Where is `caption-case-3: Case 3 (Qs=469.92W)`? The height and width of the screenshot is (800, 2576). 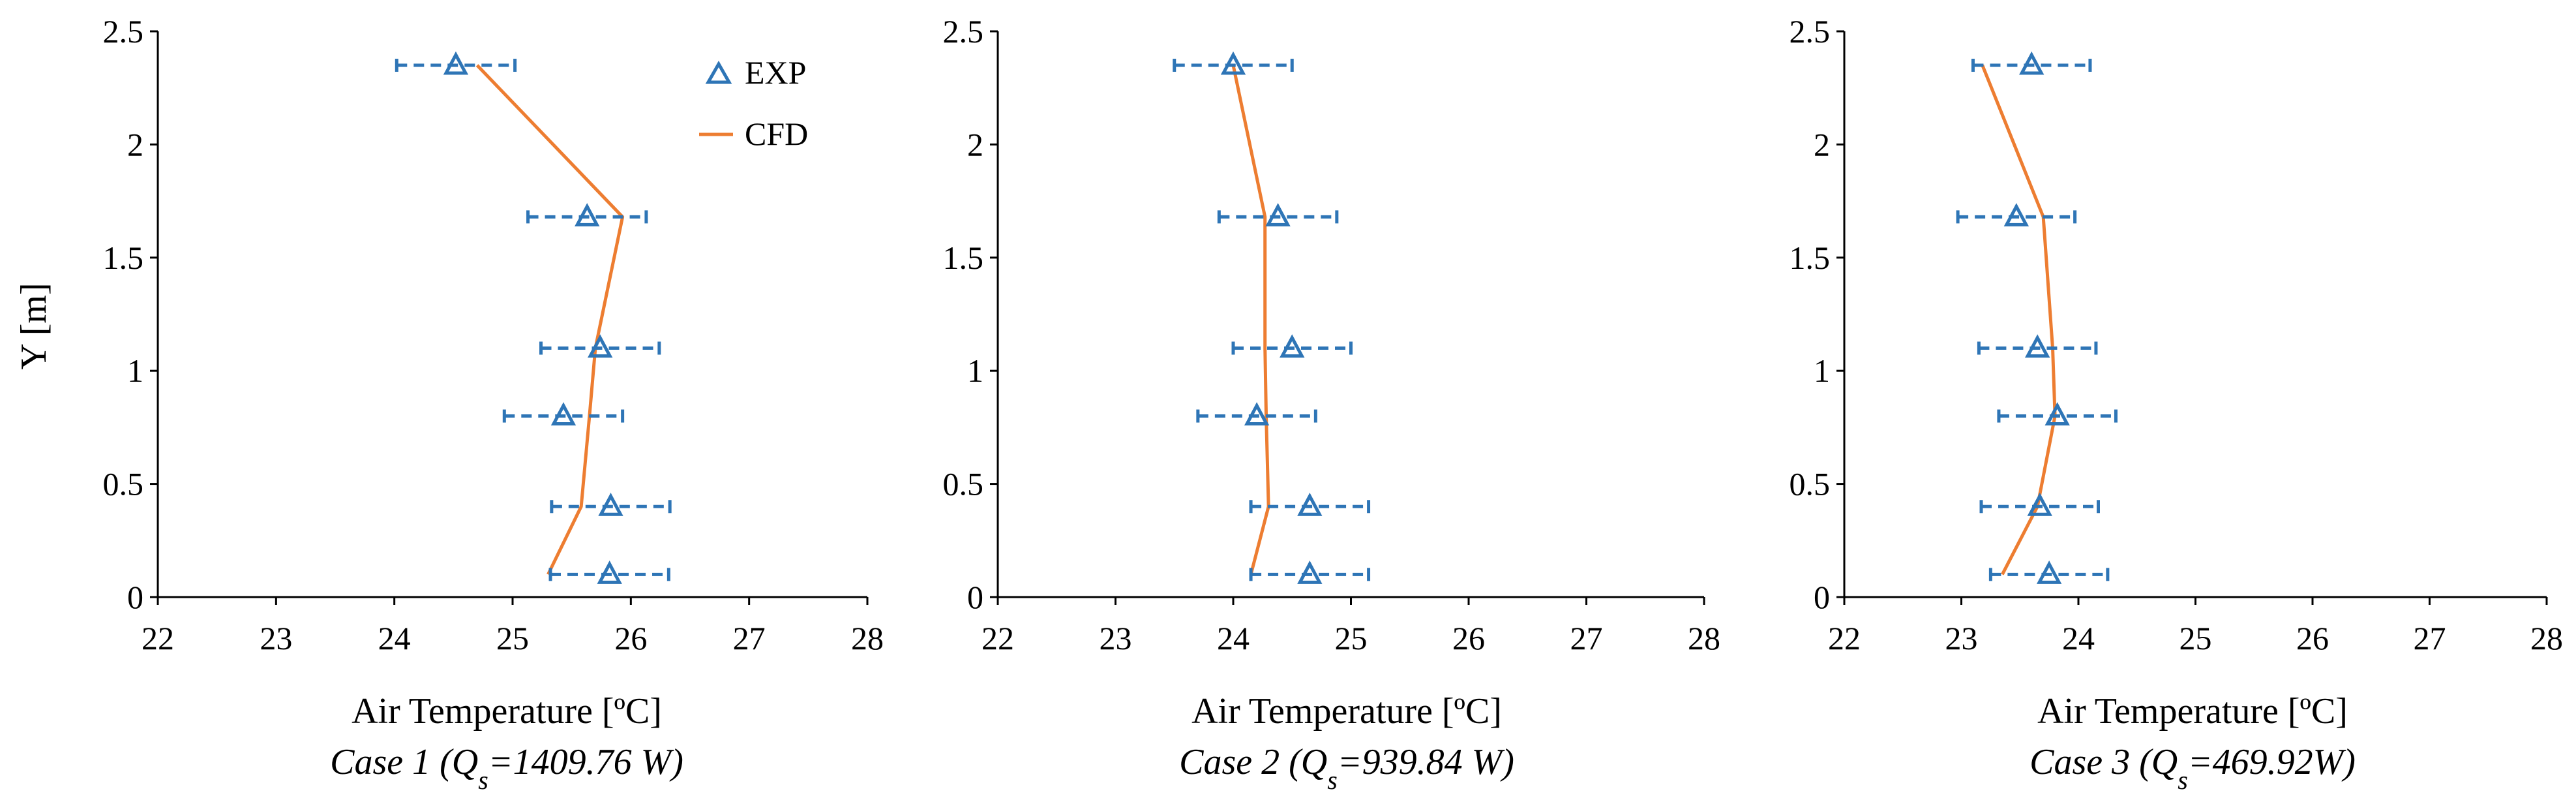
caption-case-3: Case 3 (Qs=469.92W) is located at coordinates (2192, 768).